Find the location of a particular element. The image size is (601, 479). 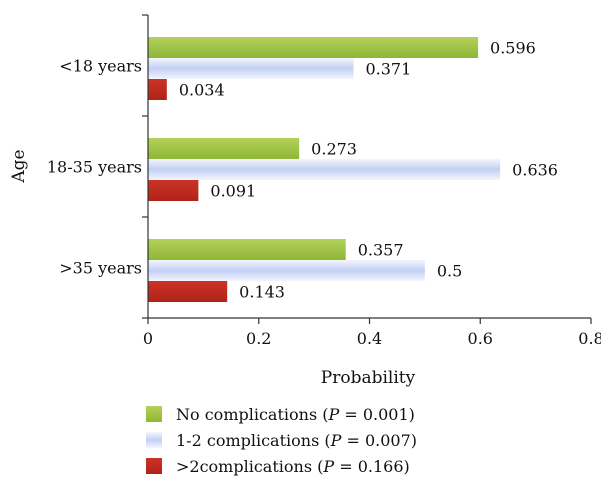

data-label-1-2: 0.5 is located at coordinates (449, 271).